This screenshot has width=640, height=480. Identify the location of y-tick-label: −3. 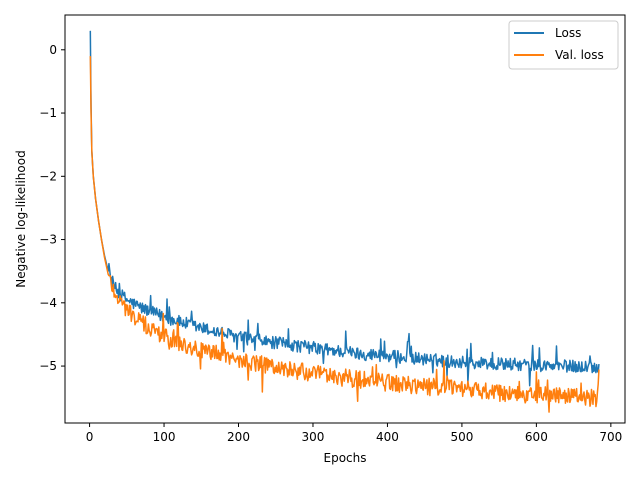
(48, 240).